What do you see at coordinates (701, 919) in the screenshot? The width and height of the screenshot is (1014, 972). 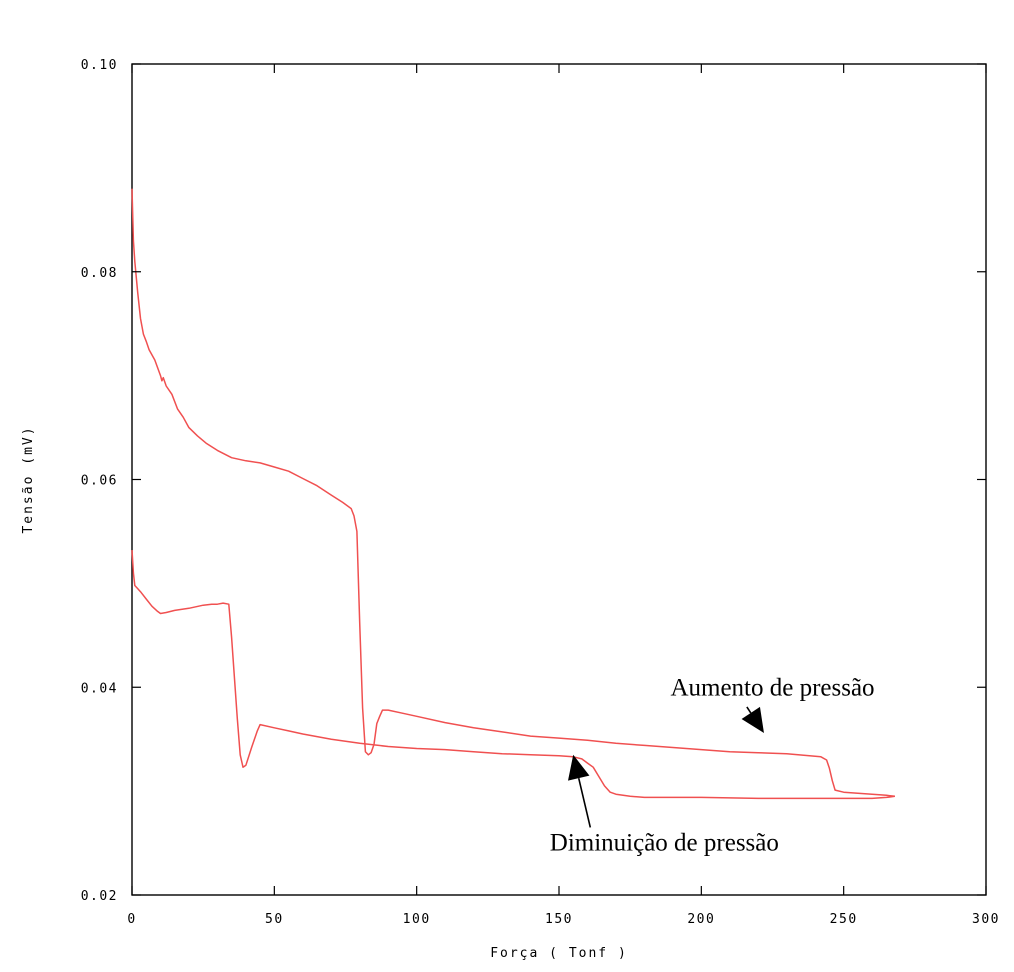 I see `x-tick-label: 200` at bounding box center [701, 919].